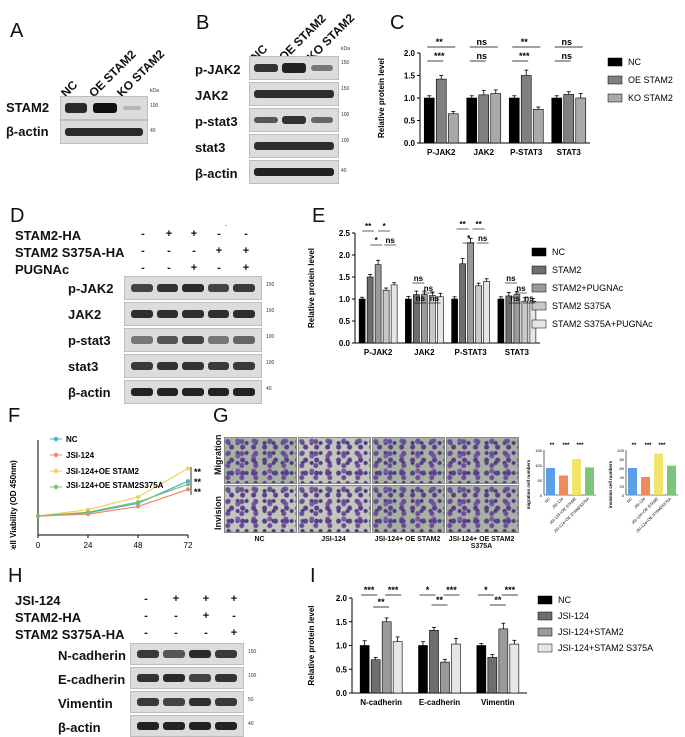  I want to click on condition-label: STAM2-HA, so click(48, 617).